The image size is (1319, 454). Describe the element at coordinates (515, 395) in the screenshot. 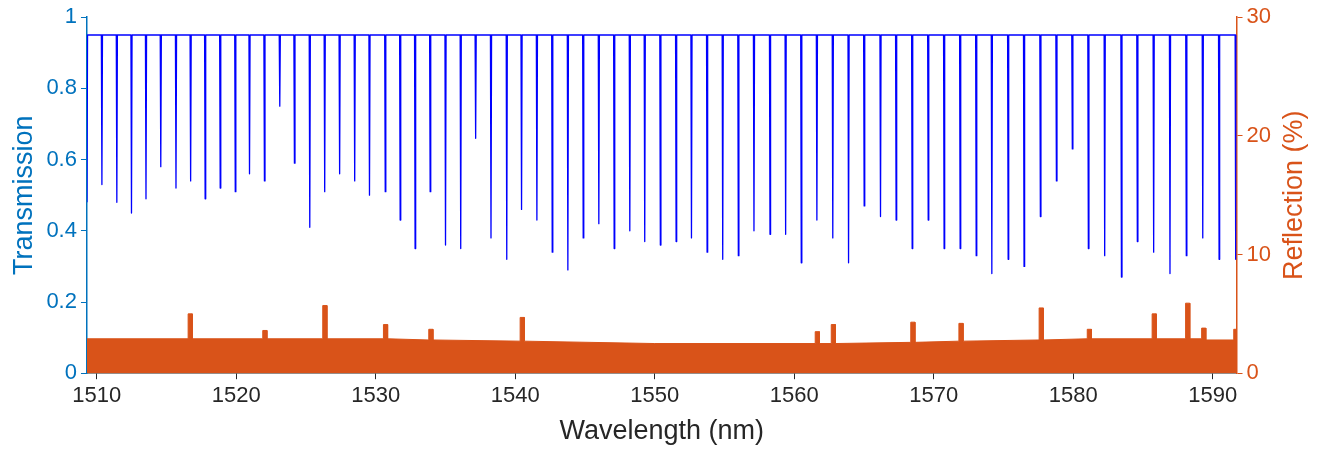

I see `x-tick-label: 1540` at that location.